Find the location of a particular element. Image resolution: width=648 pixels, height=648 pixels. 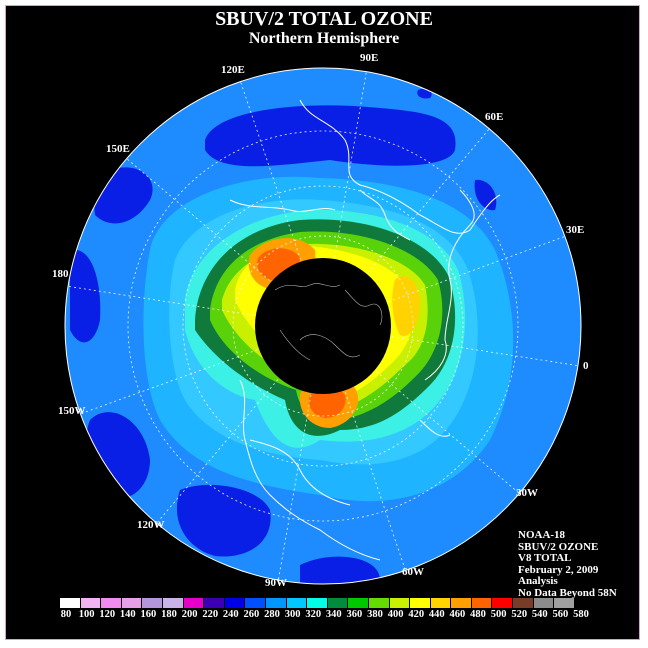

colorbar-tick-label: 320 is located at coordinates (313, 614).